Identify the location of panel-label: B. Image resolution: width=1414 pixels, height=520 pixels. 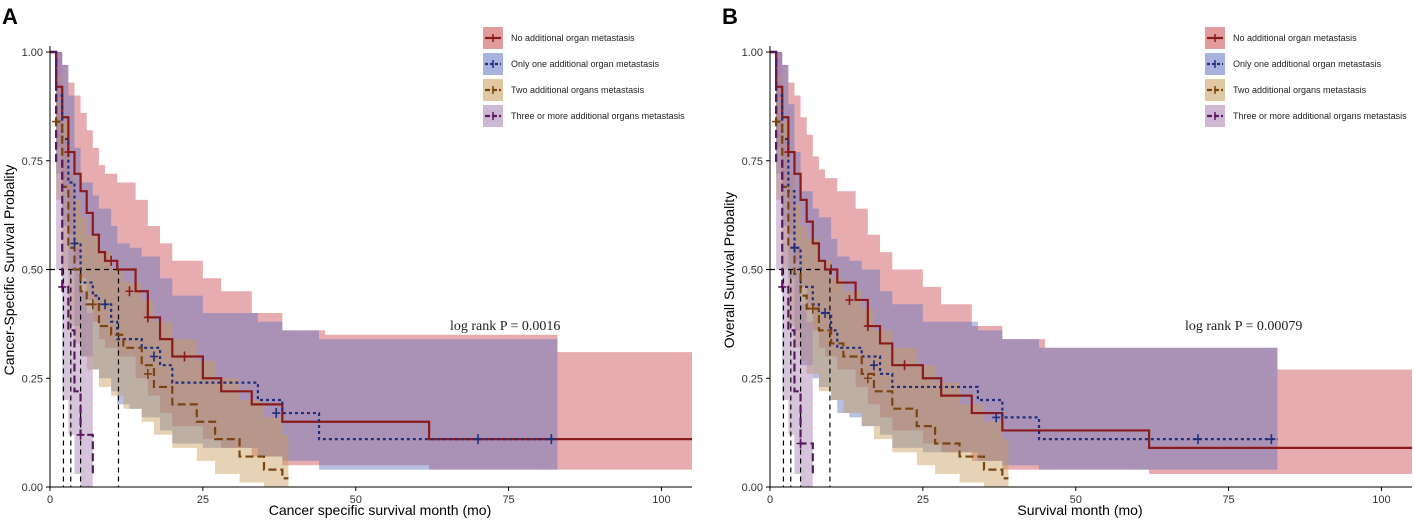
(730, 16).